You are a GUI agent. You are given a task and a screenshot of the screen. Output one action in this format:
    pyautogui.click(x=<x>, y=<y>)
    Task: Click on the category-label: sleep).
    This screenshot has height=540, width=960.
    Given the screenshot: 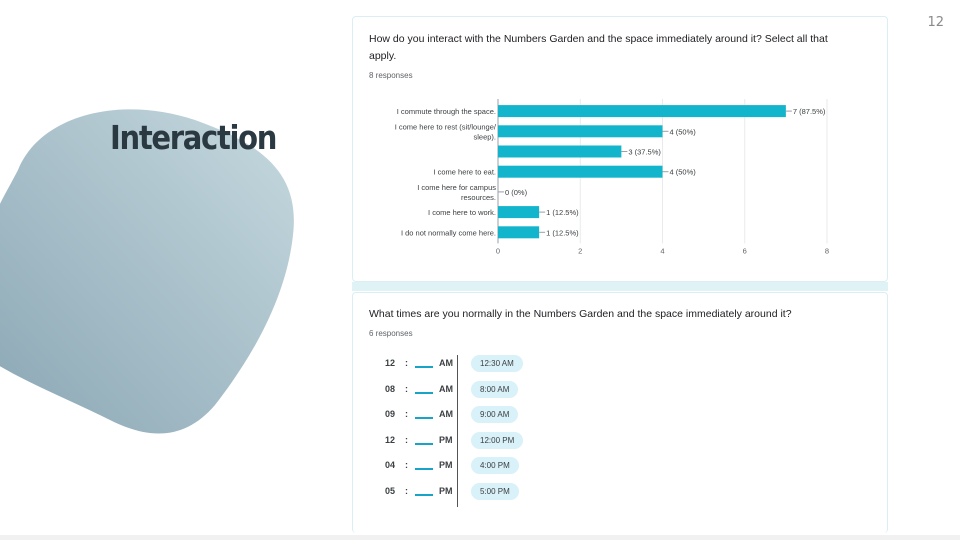 What is the action you would take?
    pyautogui.click(x=484, y=136)
    